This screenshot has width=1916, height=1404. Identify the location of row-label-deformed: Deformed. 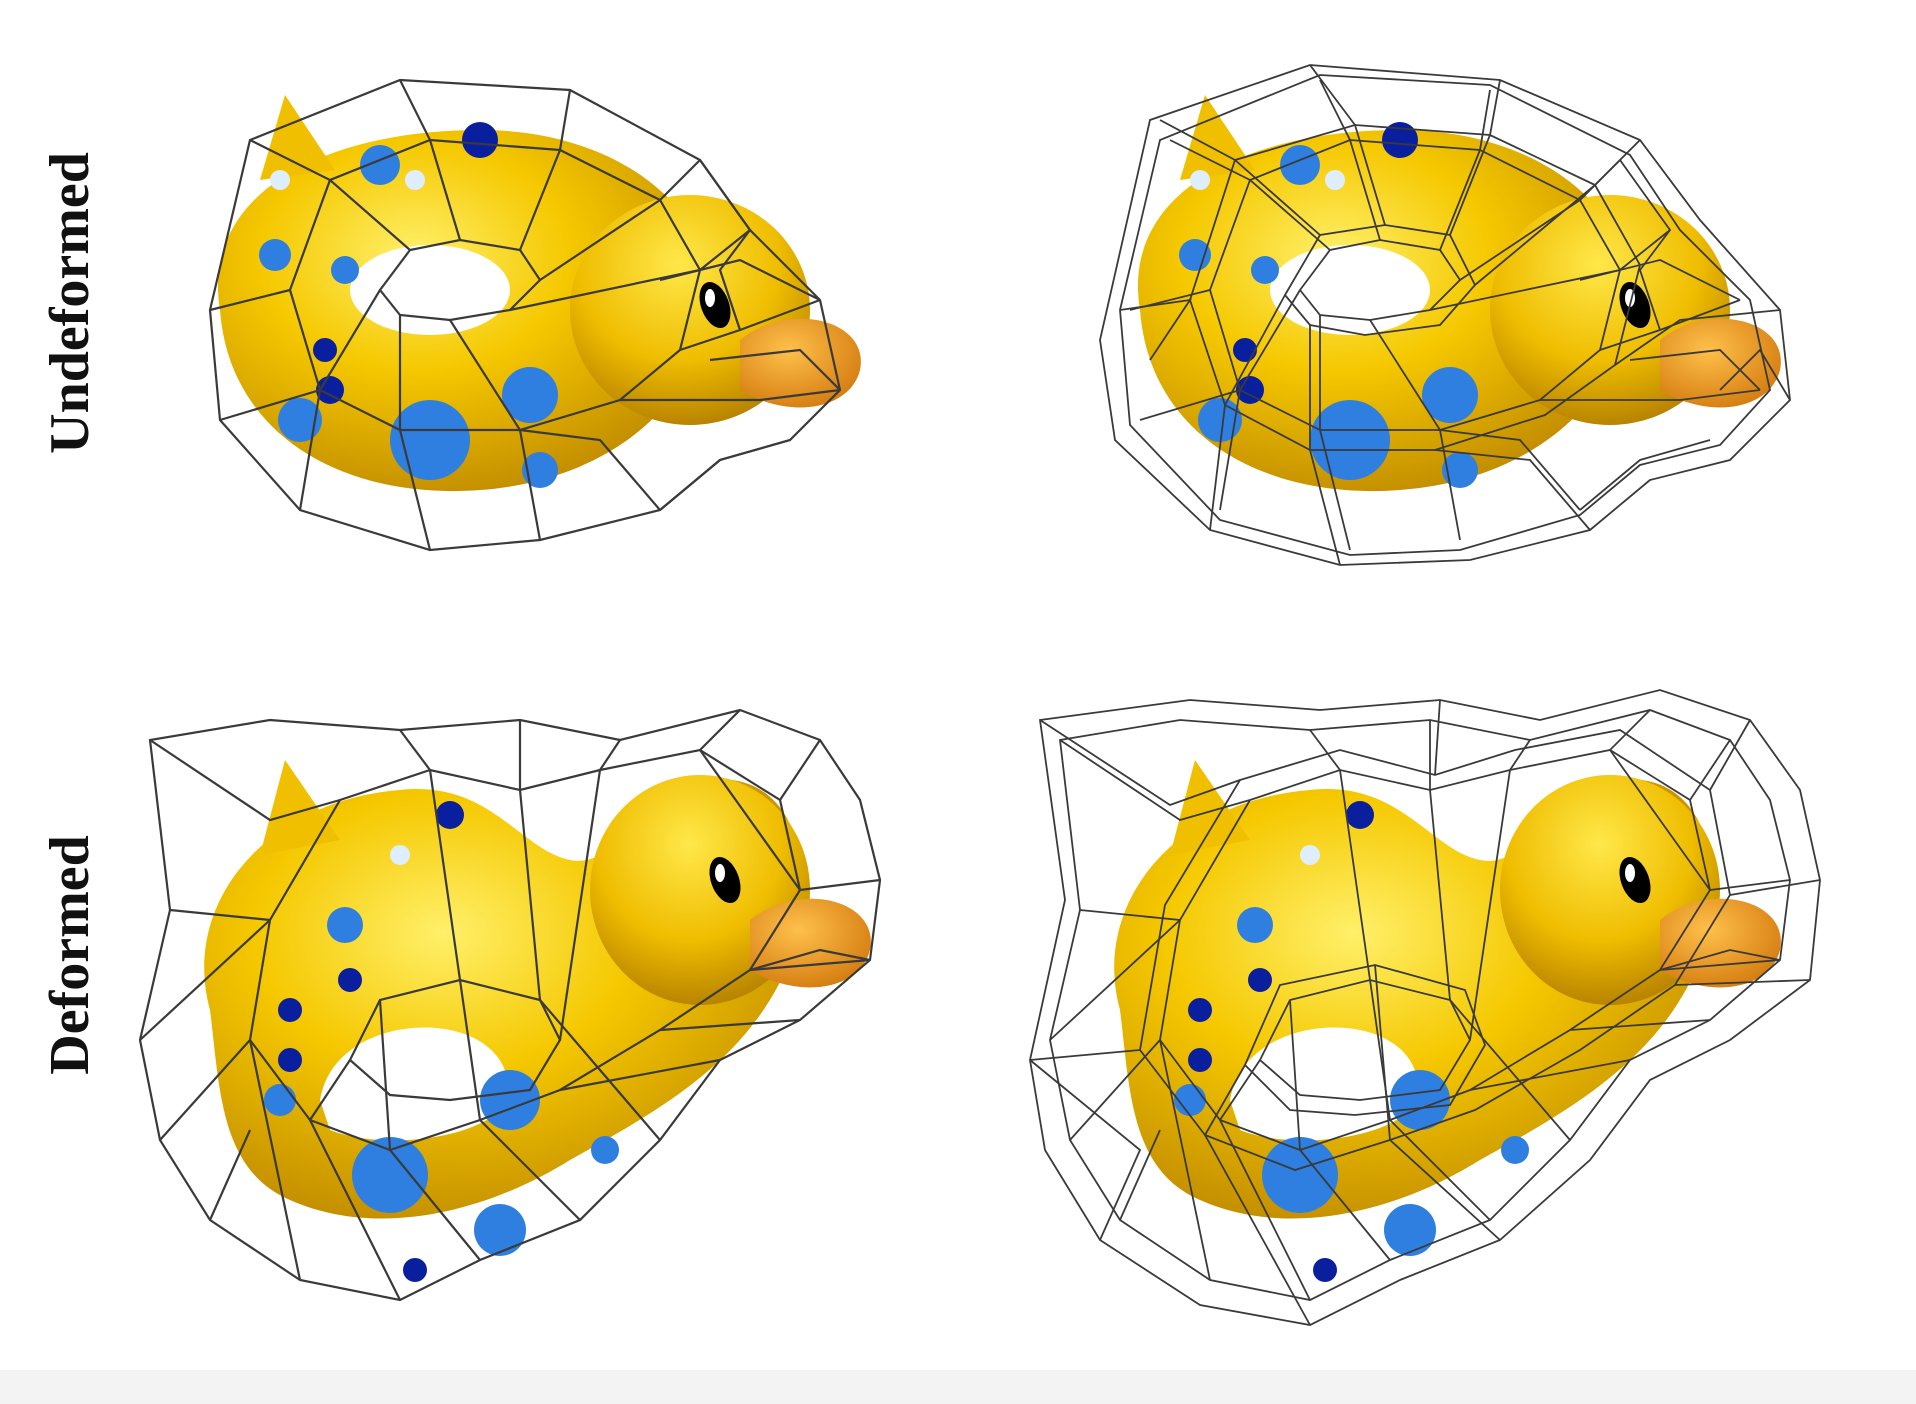
(70, 955).